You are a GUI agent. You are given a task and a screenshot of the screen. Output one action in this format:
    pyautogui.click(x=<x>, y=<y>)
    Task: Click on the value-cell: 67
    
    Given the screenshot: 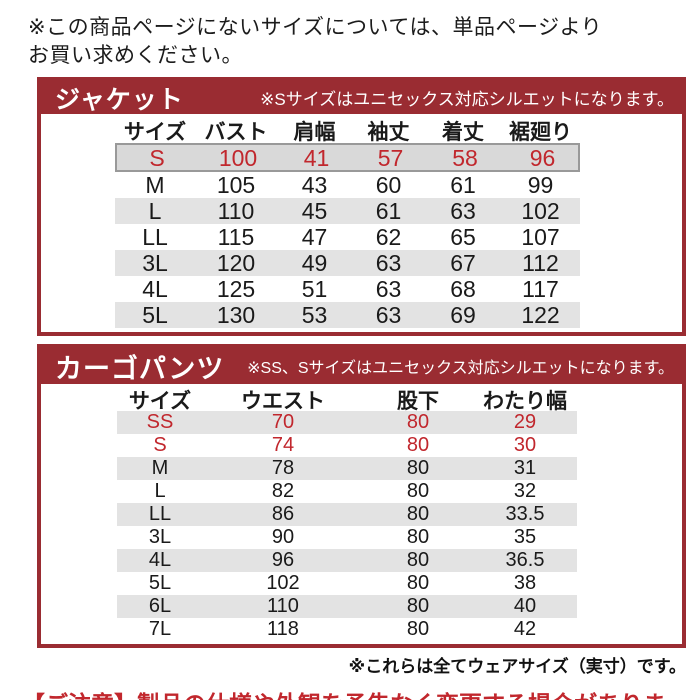 What is the action you would take?
    pyautogui.click(x=463, y=263)
    